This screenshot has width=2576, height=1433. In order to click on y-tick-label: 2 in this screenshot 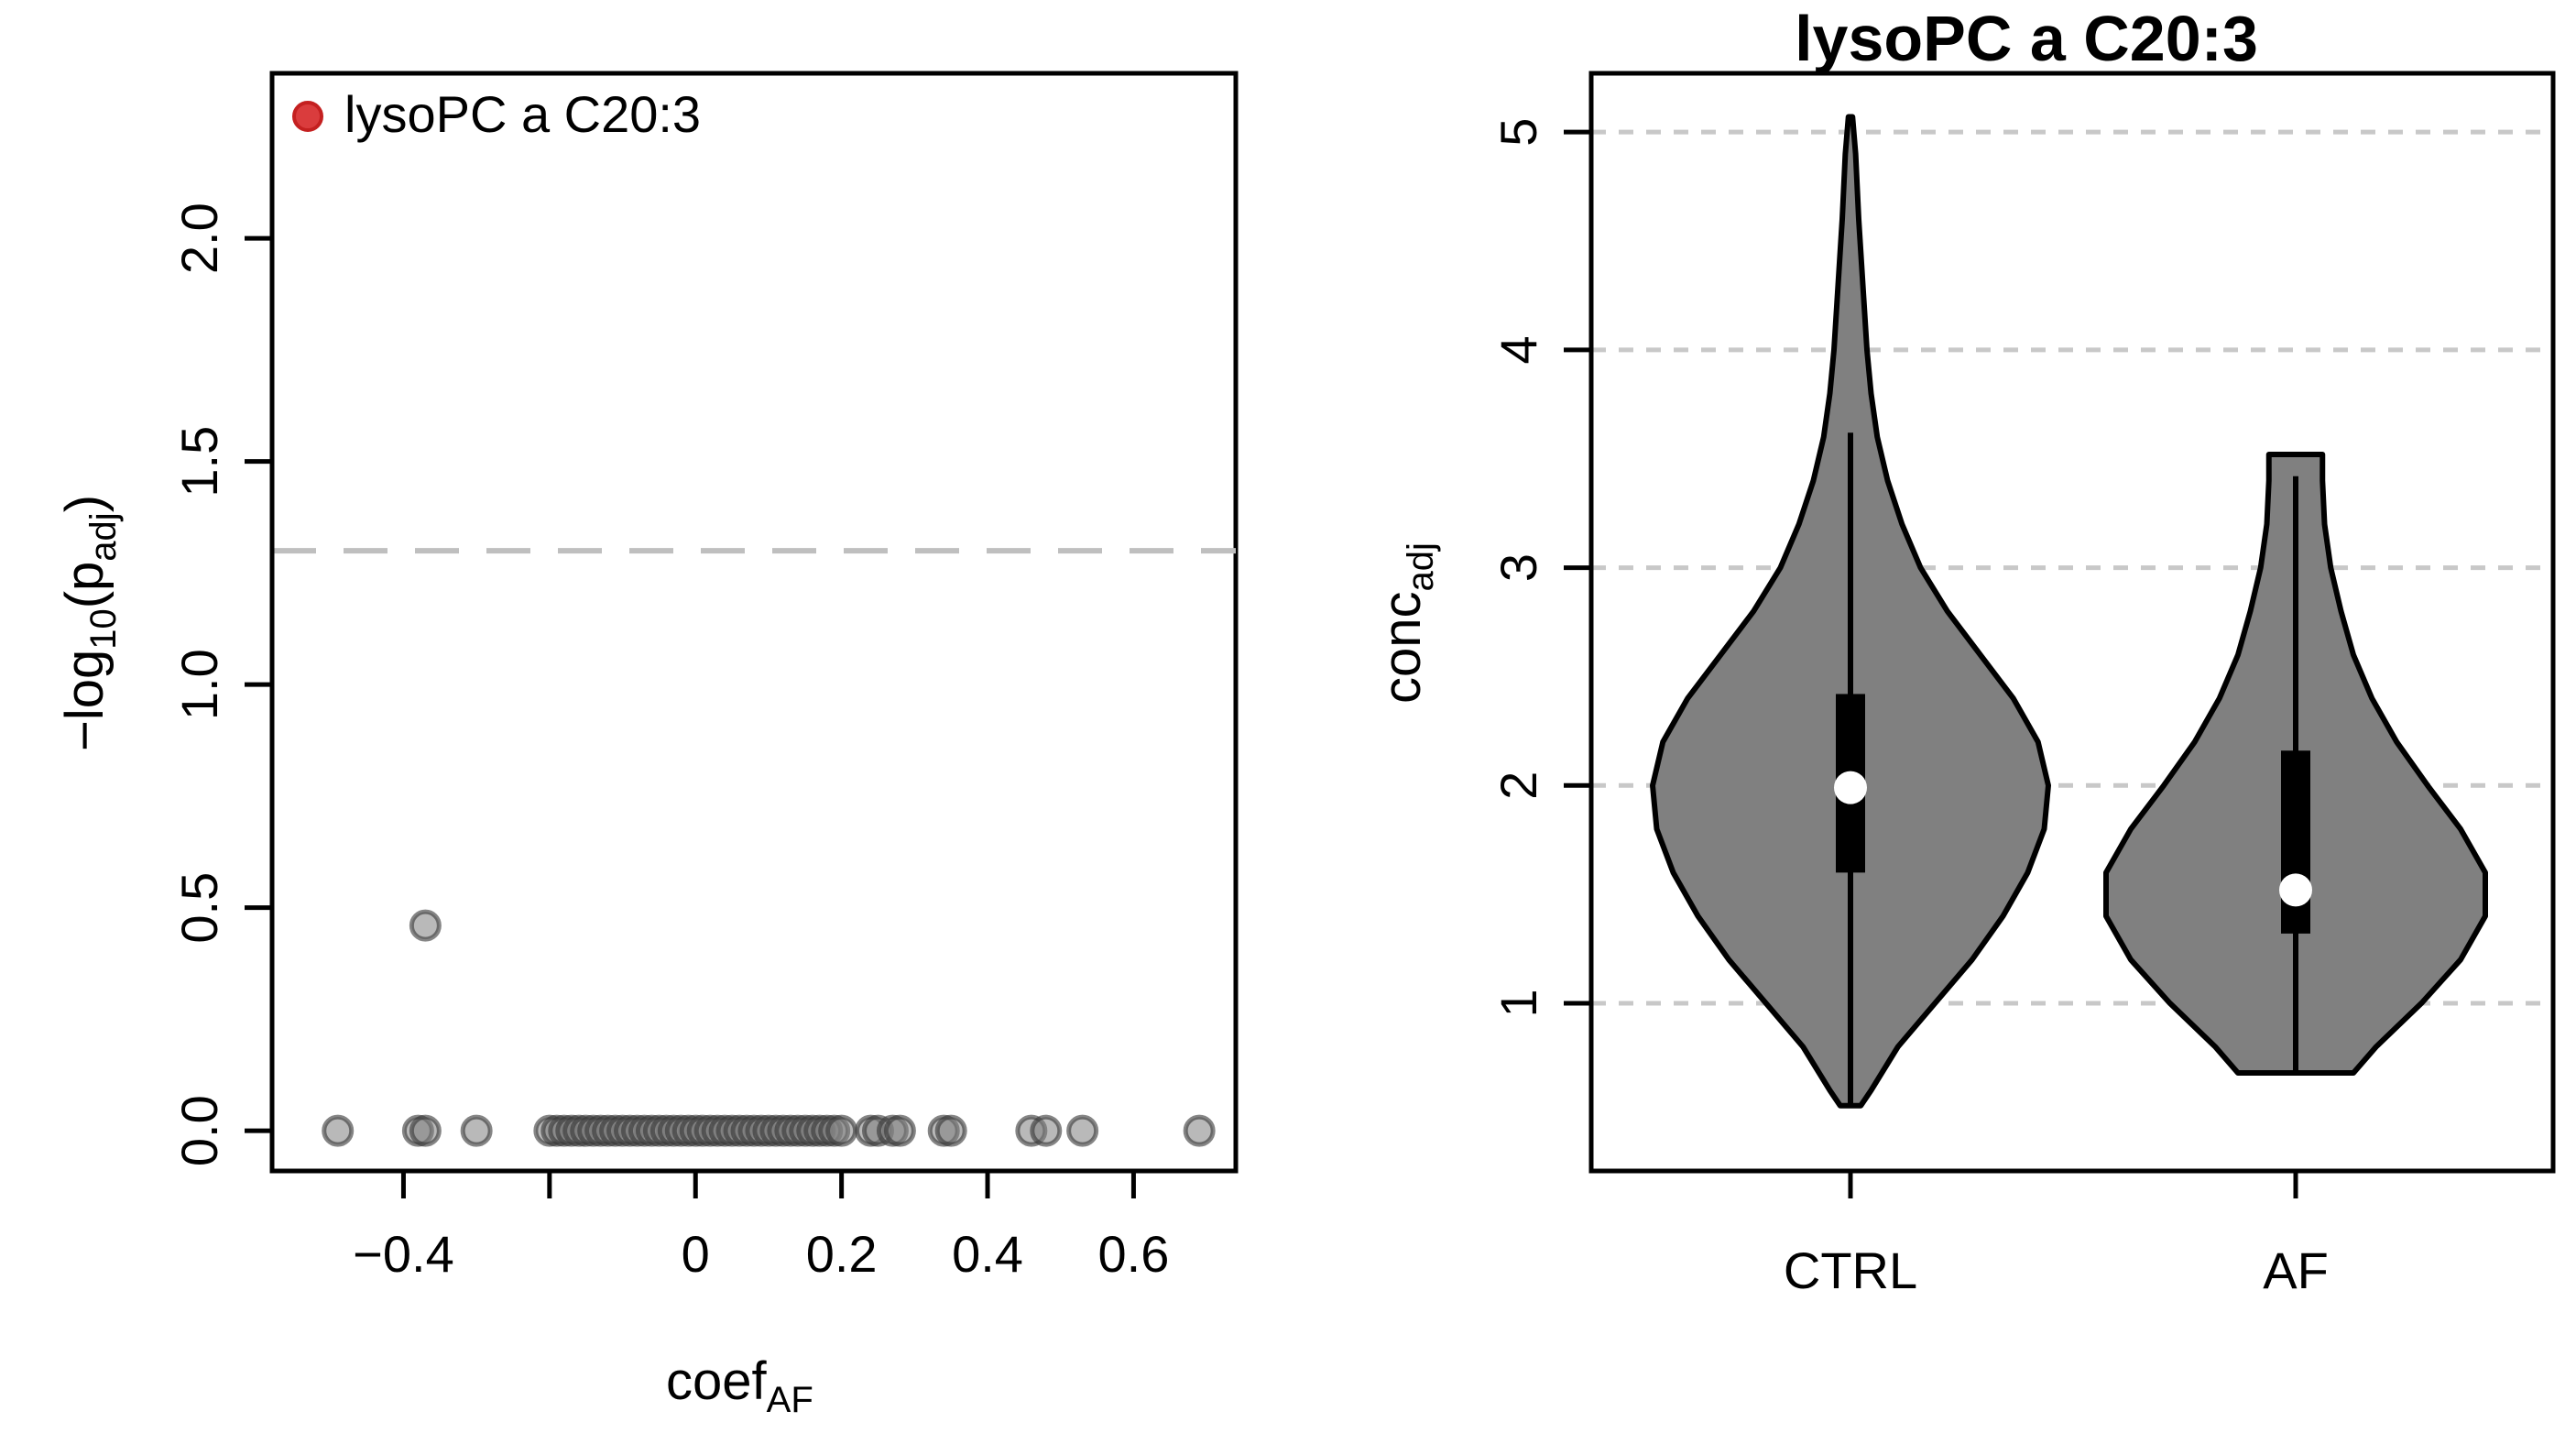, I will do `click(1519, 786)`.